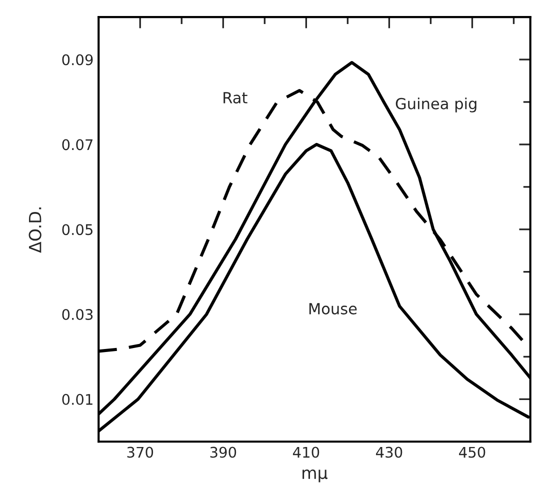  Describe the element at coordinates (472, 452) in the screenshot. I see `x-tick-label: 450` at that location.